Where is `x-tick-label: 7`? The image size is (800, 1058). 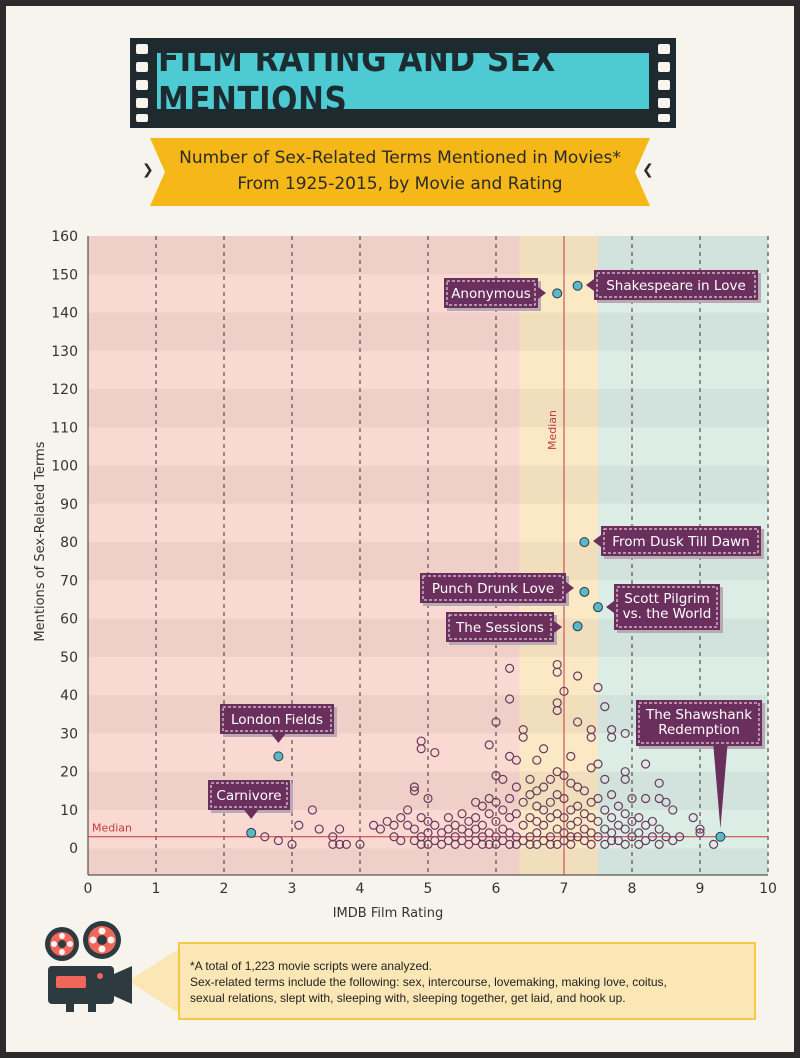 x-tick-label: 7 is located at coordinates (564, 889).